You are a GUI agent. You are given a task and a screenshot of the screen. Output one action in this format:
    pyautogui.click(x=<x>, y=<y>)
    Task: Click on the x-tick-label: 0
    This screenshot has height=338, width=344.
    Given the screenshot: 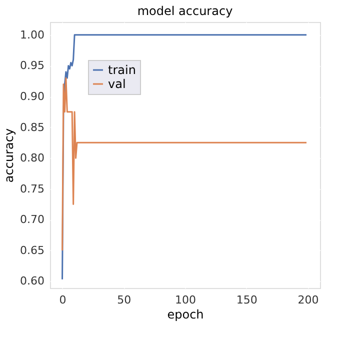 What is the action you would take?
    pyautogui.click(x=62, y=300)
    